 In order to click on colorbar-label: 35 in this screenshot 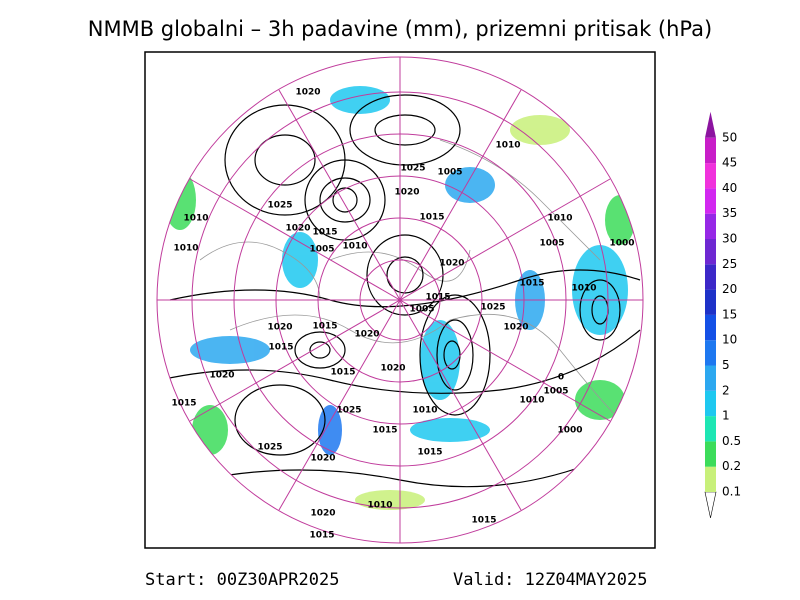, I will do `click(729, 213)`.